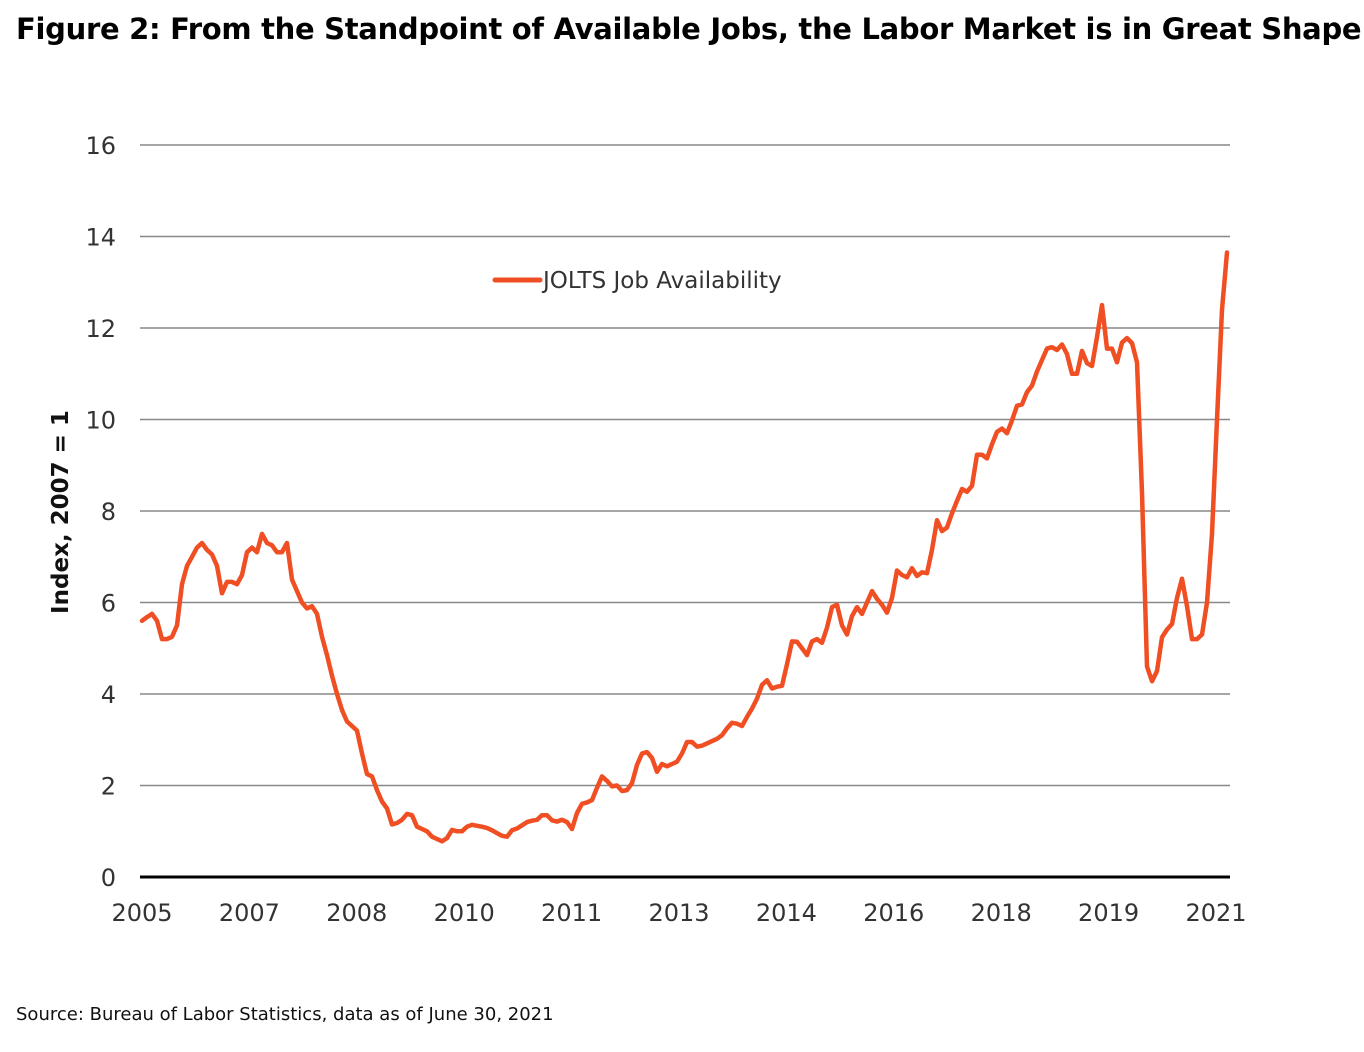 This screenshot has height=1052, width=1364. What do you see at coordinates (1215, 913) in the screenshot?
I see `x-tick-label: 2021` at bounding box center [1215, 913].